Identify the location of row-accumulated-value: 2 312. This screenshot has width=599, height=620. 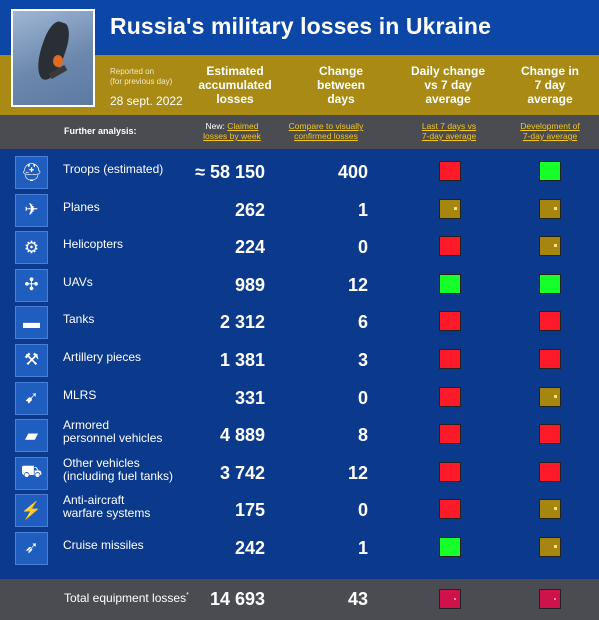
(242, 322).